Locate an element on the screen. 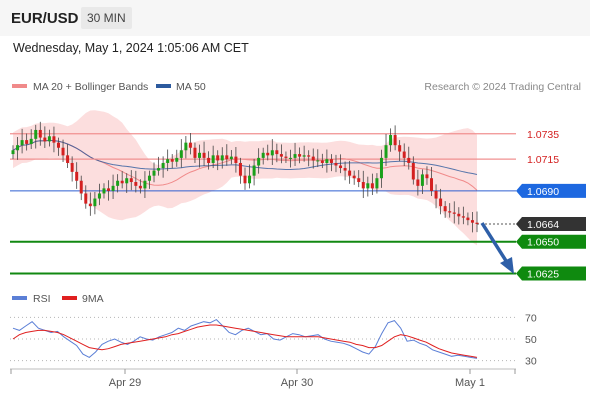 The height and width of the screenshot is (400, 590). rsi-legend-swatch is located at coordinates (19, 298).